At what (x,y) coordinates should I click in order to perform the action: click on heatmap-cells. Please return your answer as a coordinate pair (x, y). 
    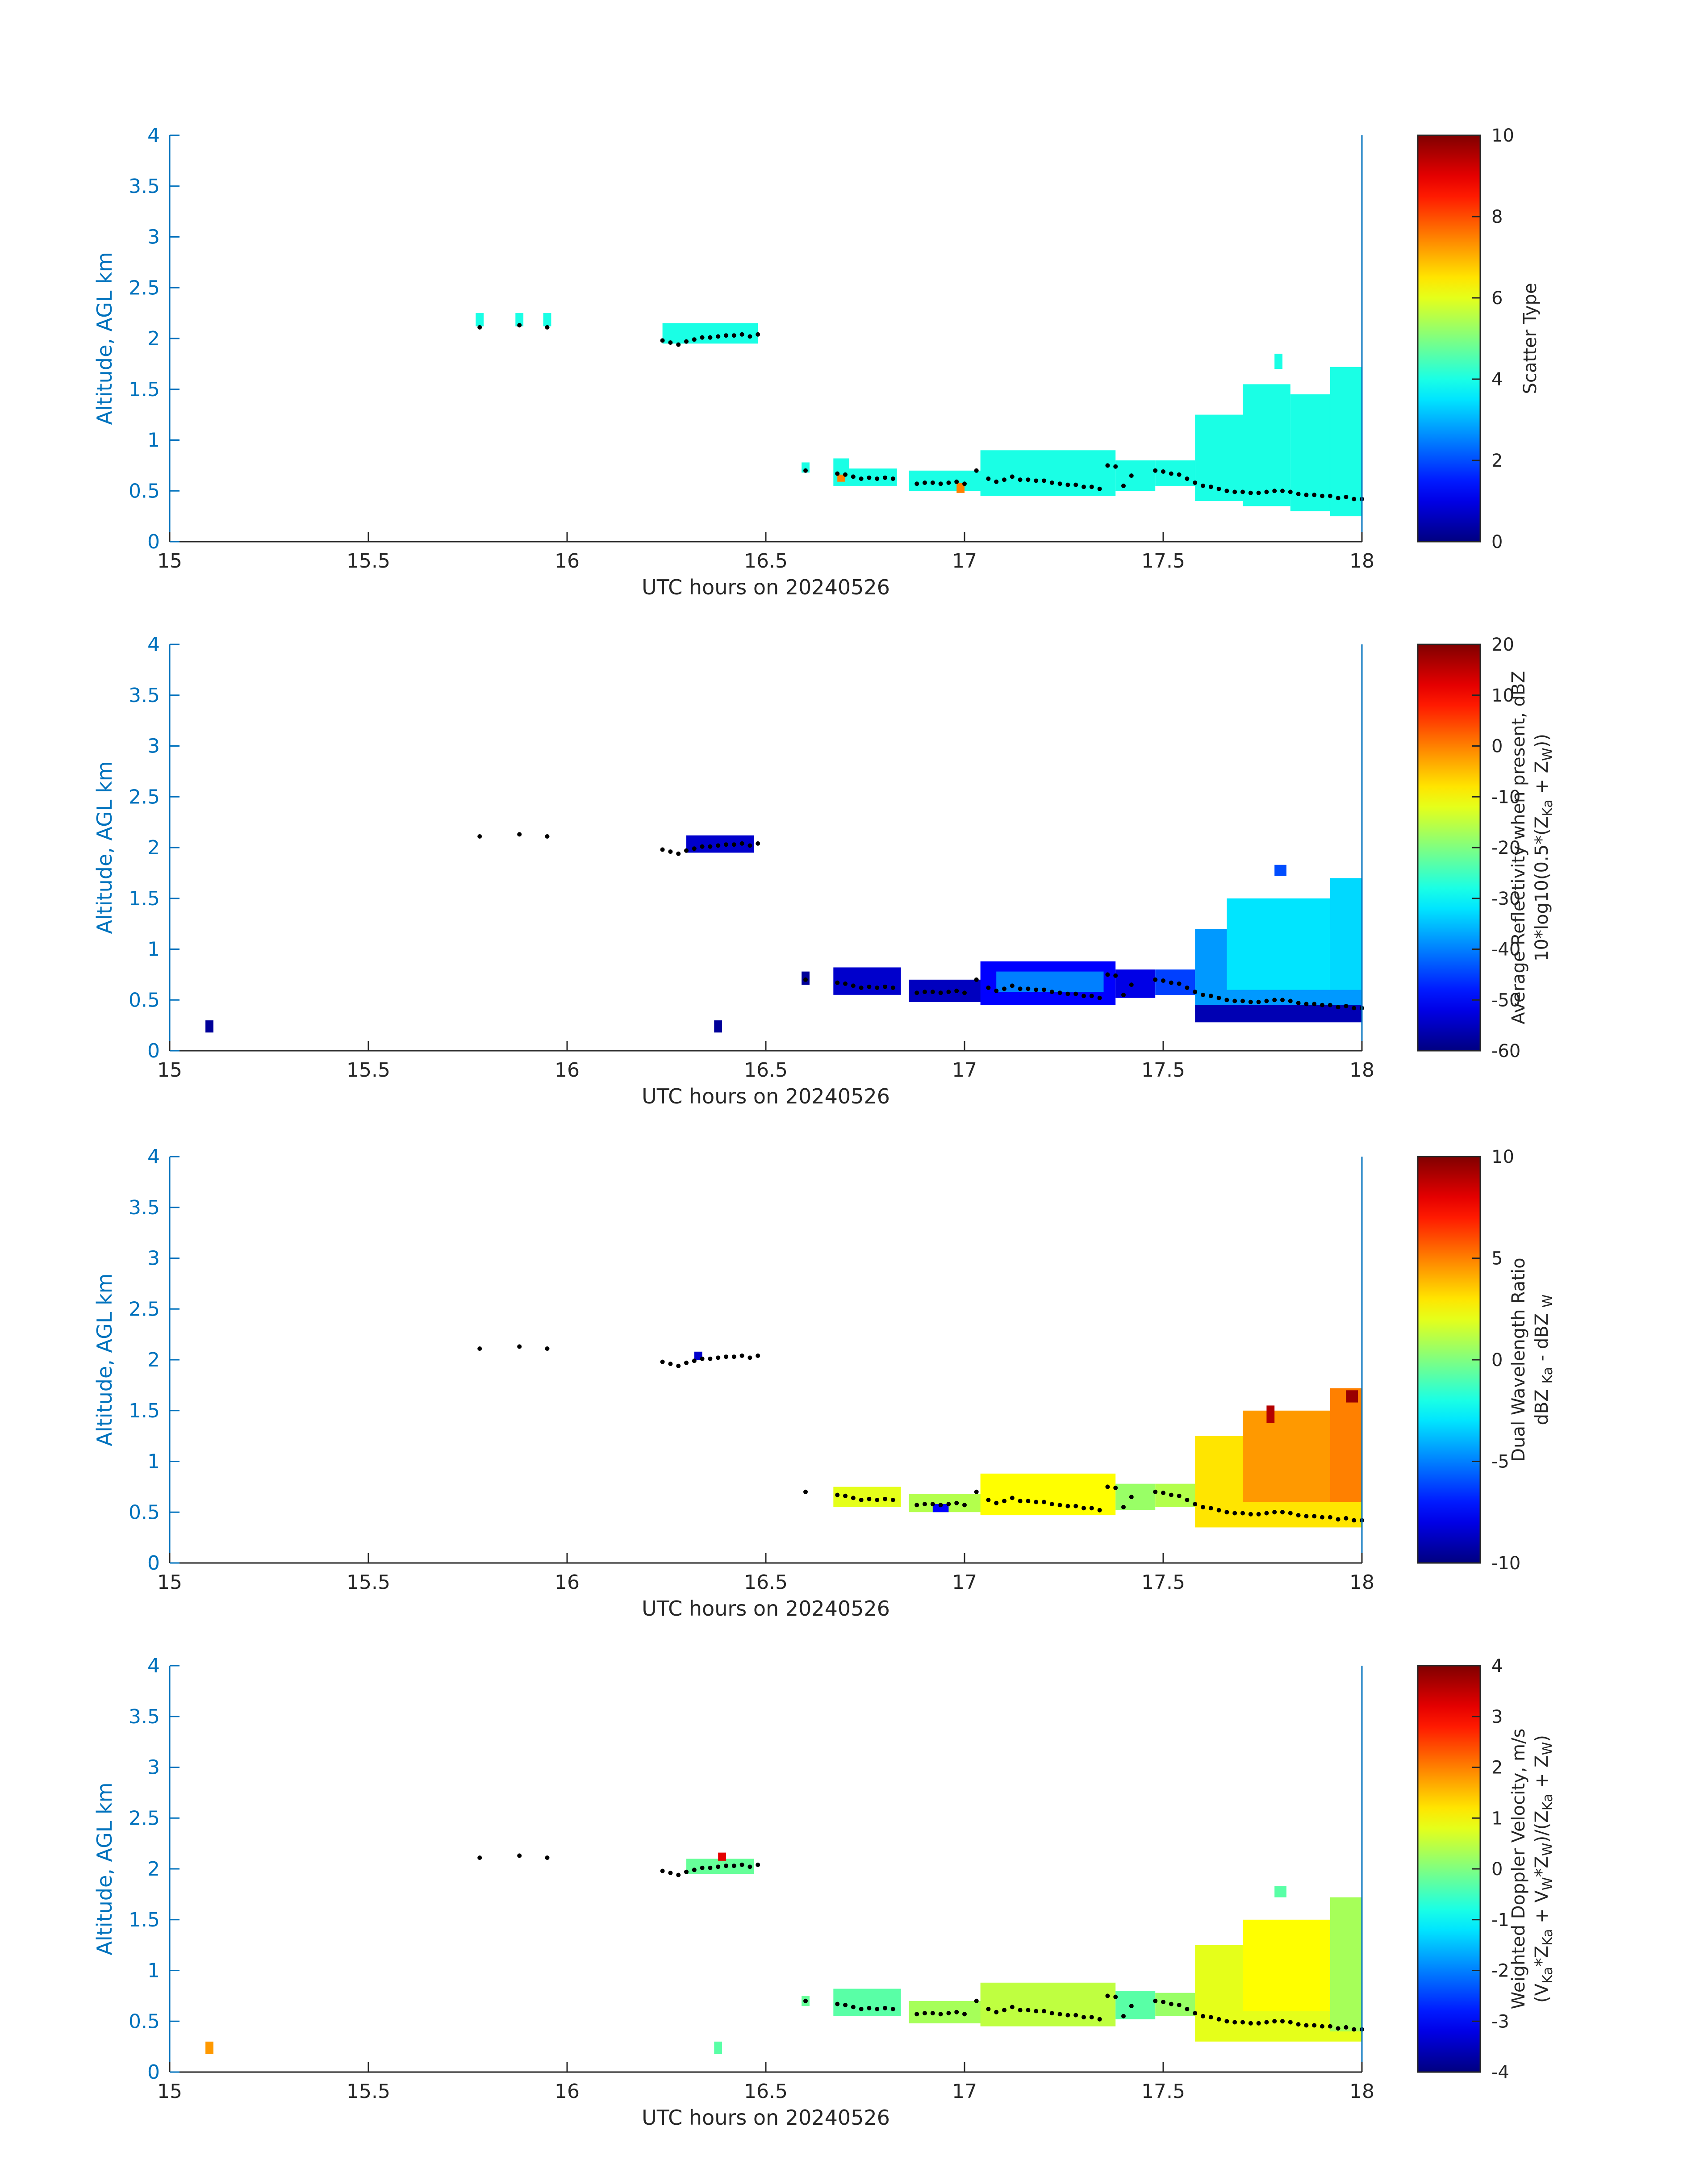
    Looking at the image, I should click on (783, 1953).